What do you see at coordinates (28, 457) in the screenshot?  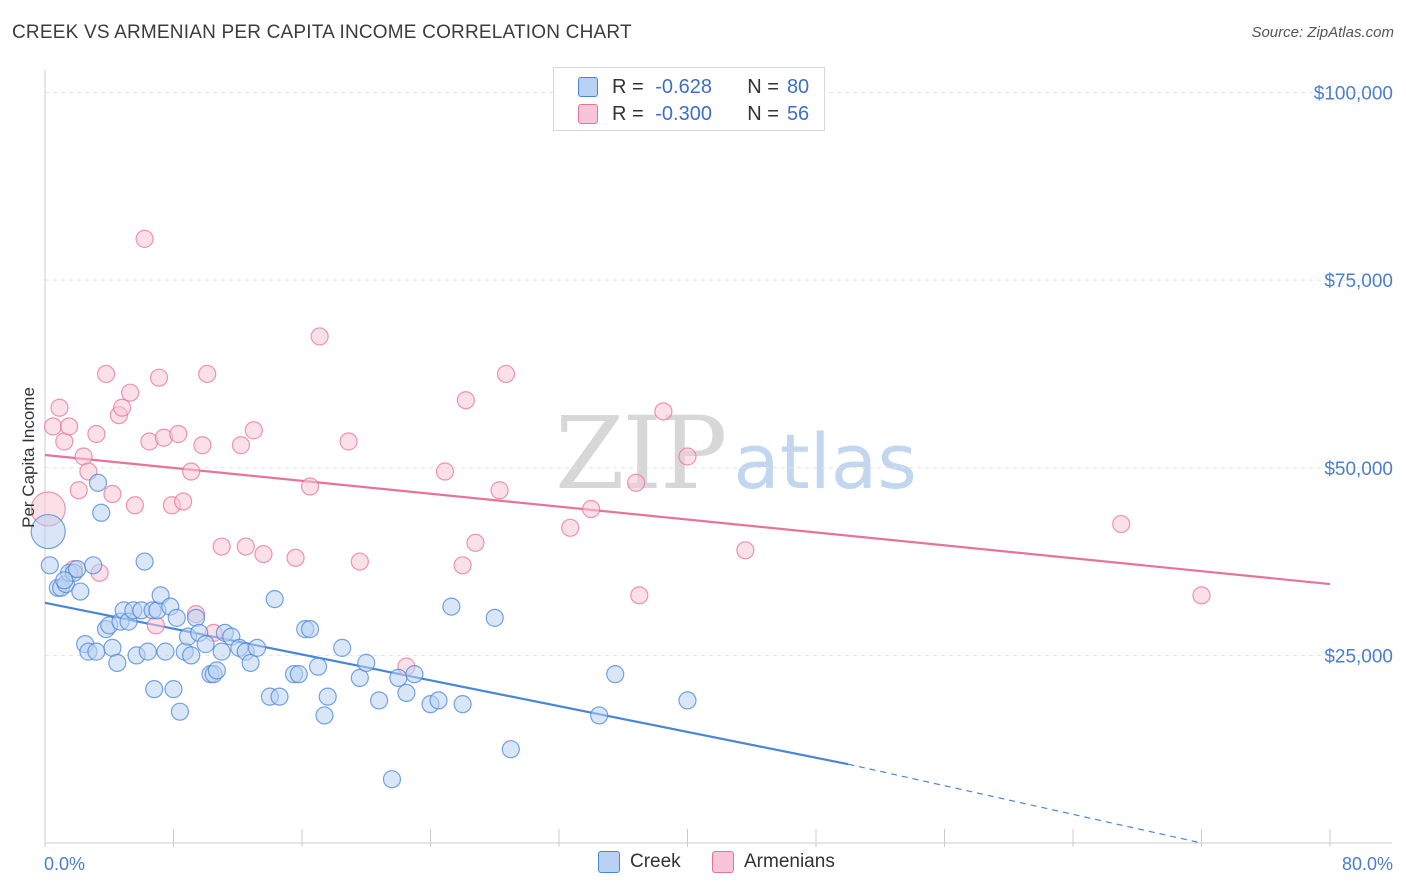 I see `y-axis-label: Per Capita Income` at bounding box center [28, 457].